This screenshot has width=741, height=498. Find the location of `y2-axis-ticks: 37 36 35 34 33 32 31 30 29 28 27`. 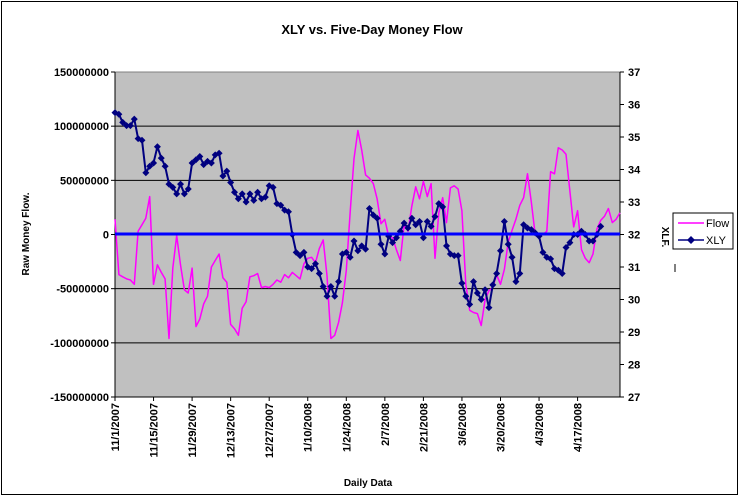

y2-axis-ticks: 37 36 35 34 33 32 31 30 29 28 27 is located at coordinates (630, 235).